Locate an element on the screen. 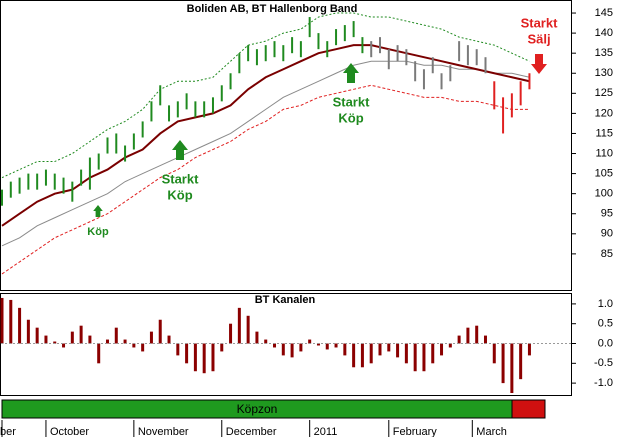 This screenshot has height=437, width=619. y-tick-label: 1.0 is located at coordinates (605, 304).